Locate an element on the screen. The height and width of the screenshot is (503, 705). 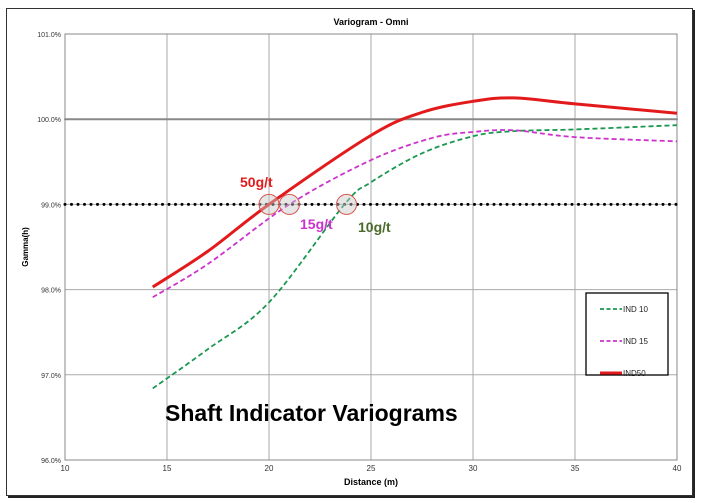
x-tick-label: 40 is located at coordinates (677, 468).